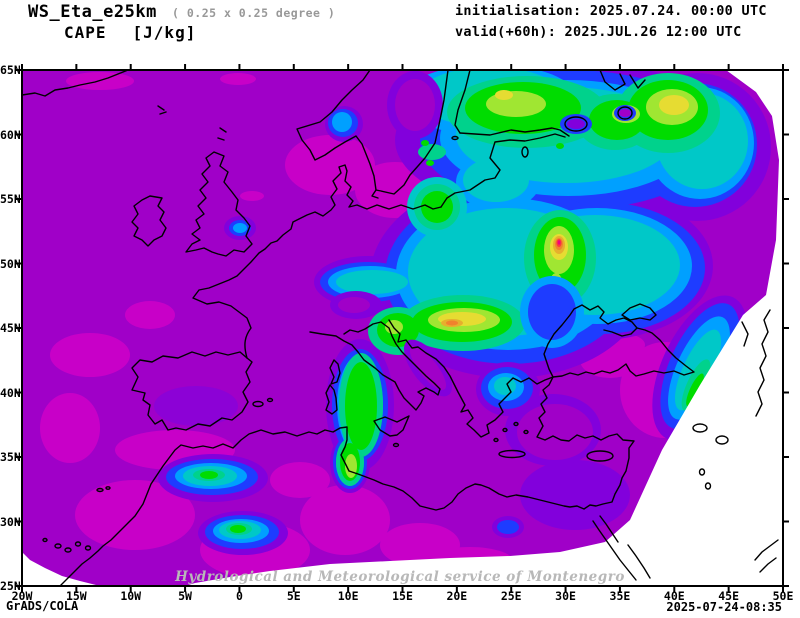  I want to click on lon-label: 5W, so click(185, 596).